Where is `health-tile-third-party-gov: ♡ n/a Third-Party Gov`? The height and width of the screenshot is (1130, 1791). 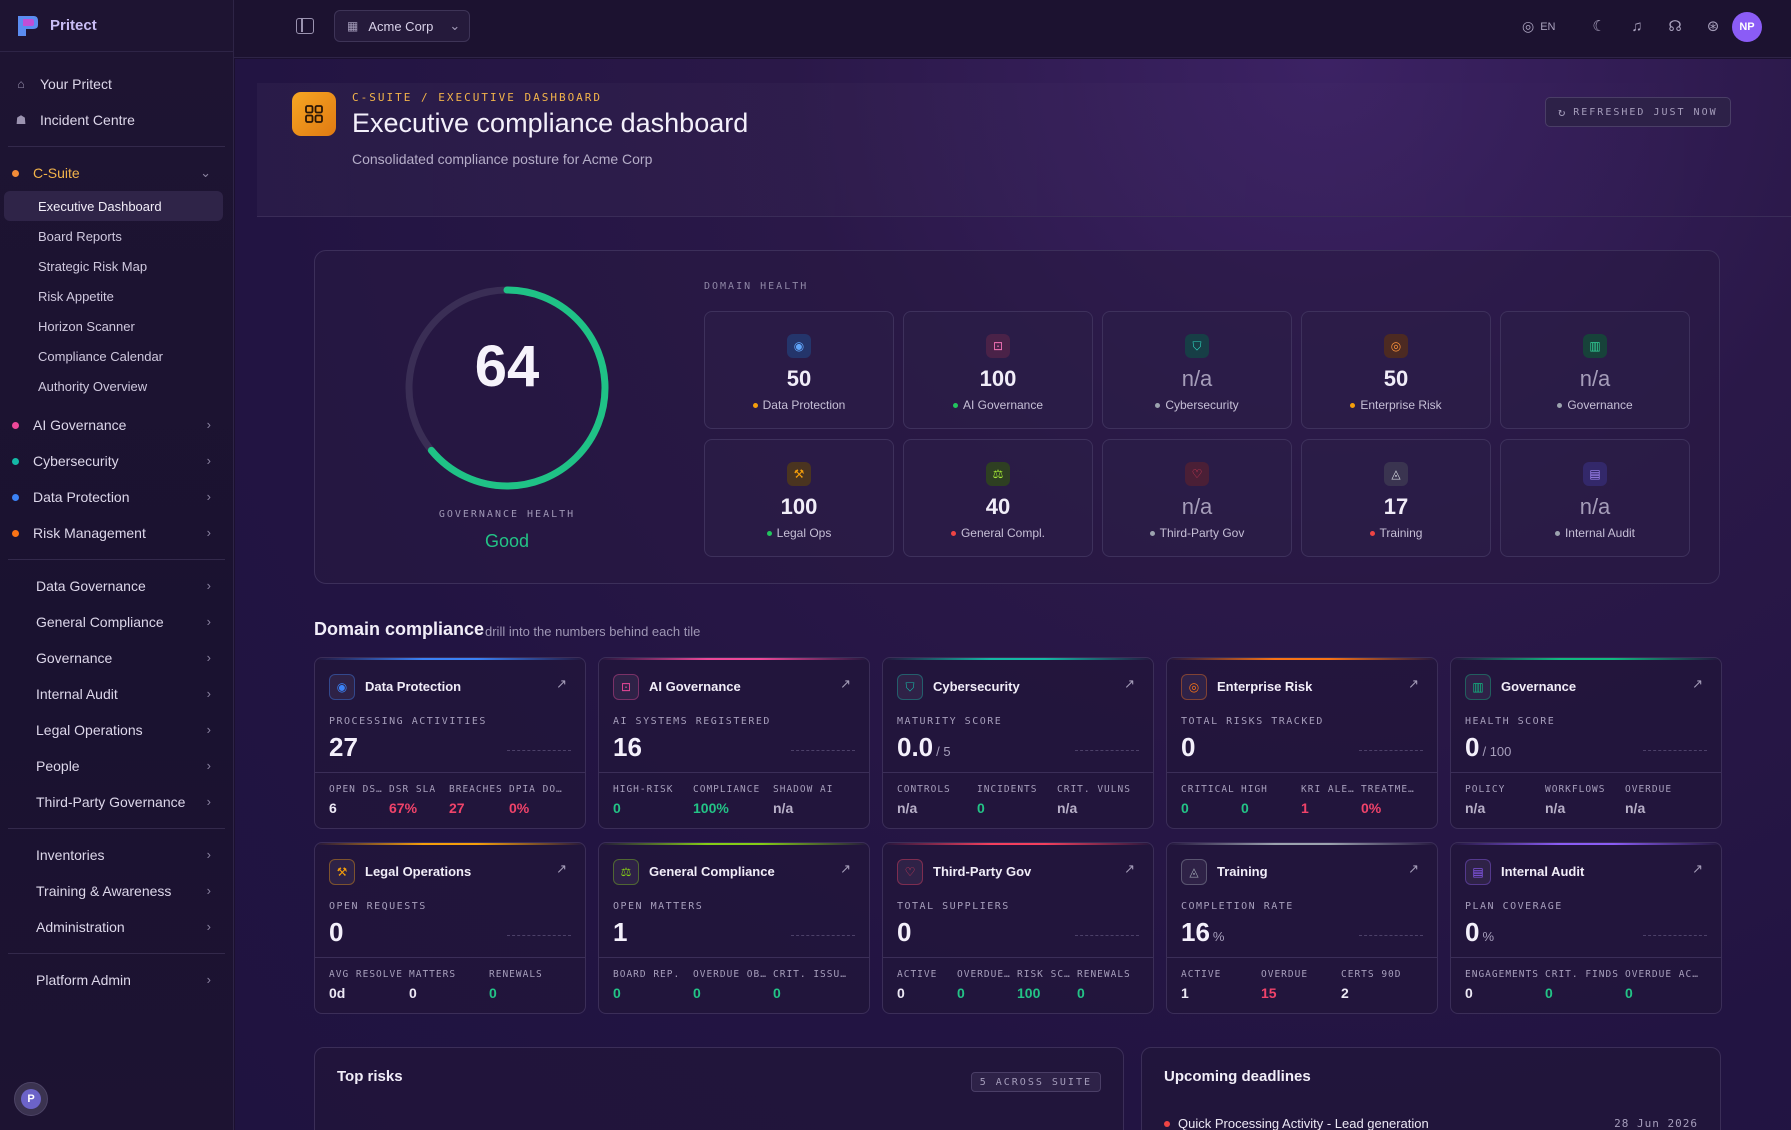 health-tile-third-party-gov: ♡ n/a Third-Party Gov is located at coordinates (1197, 498).